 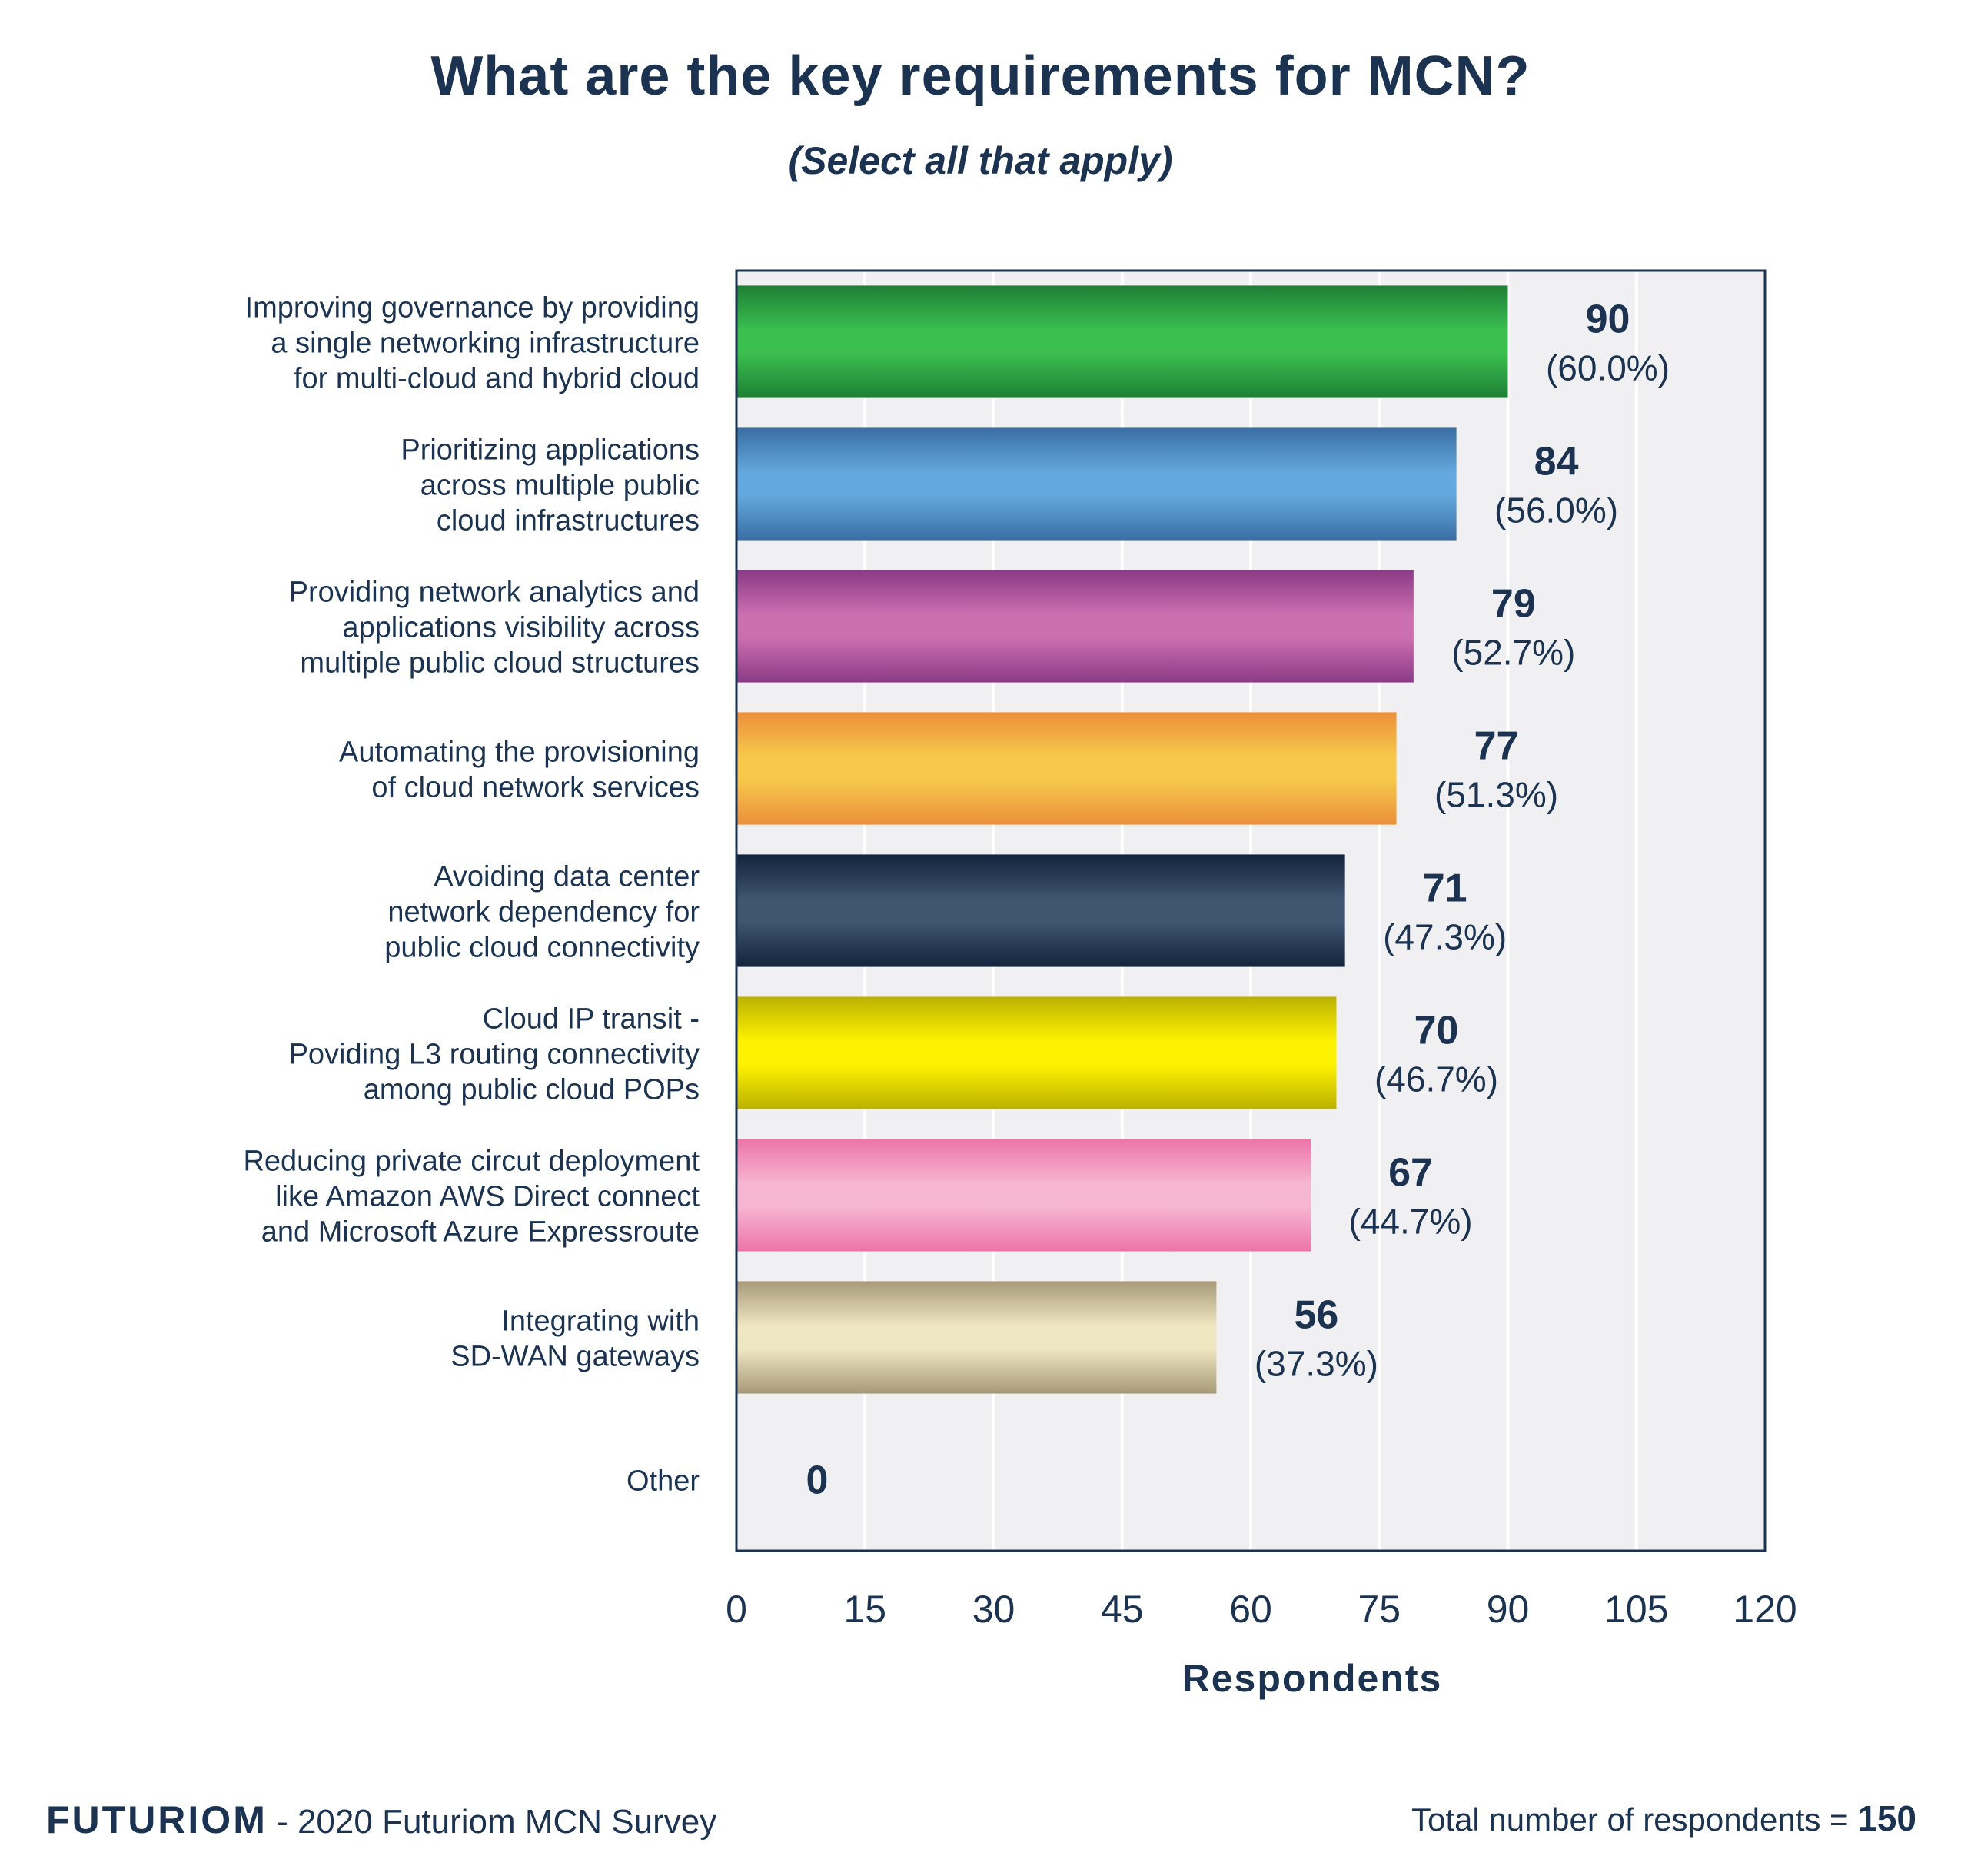 I want to click on category-label: Providing network analytics and, so click(x=494, y=593).